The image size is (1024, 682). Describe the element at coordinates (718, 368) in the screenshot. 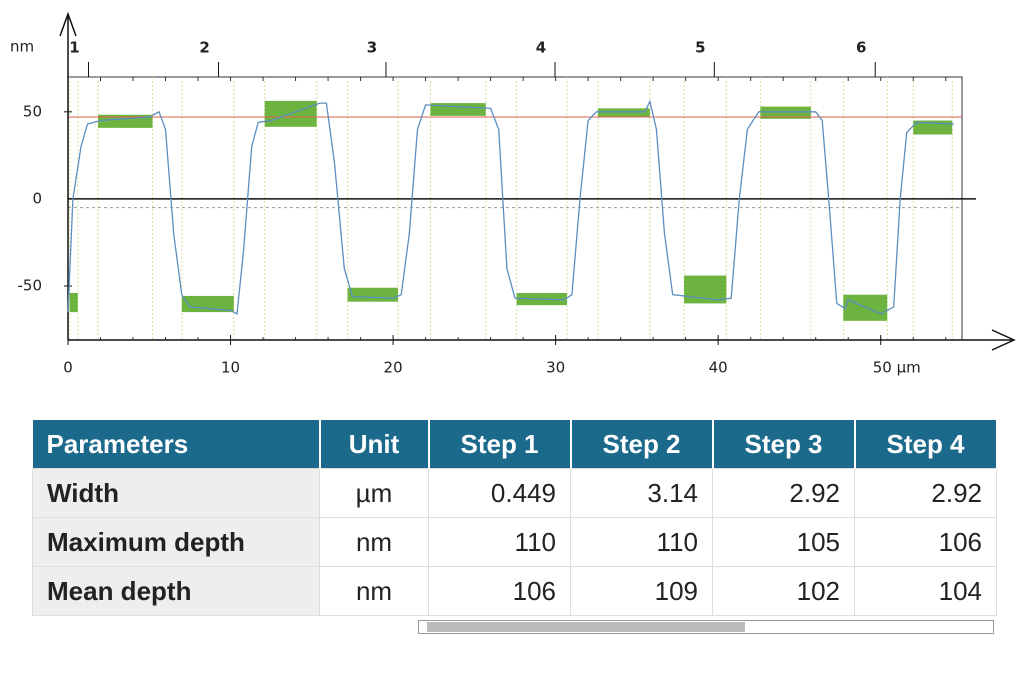

I see `x-tick-label: 40` at that location.